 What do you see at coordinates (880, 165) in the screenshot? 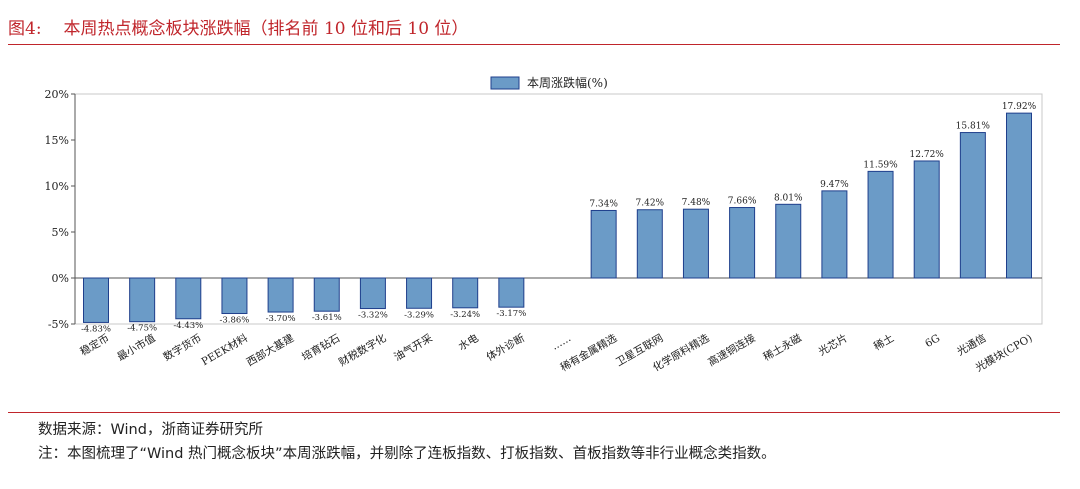
I see `data-label: 11.59%` at bounding box center [880, 165].